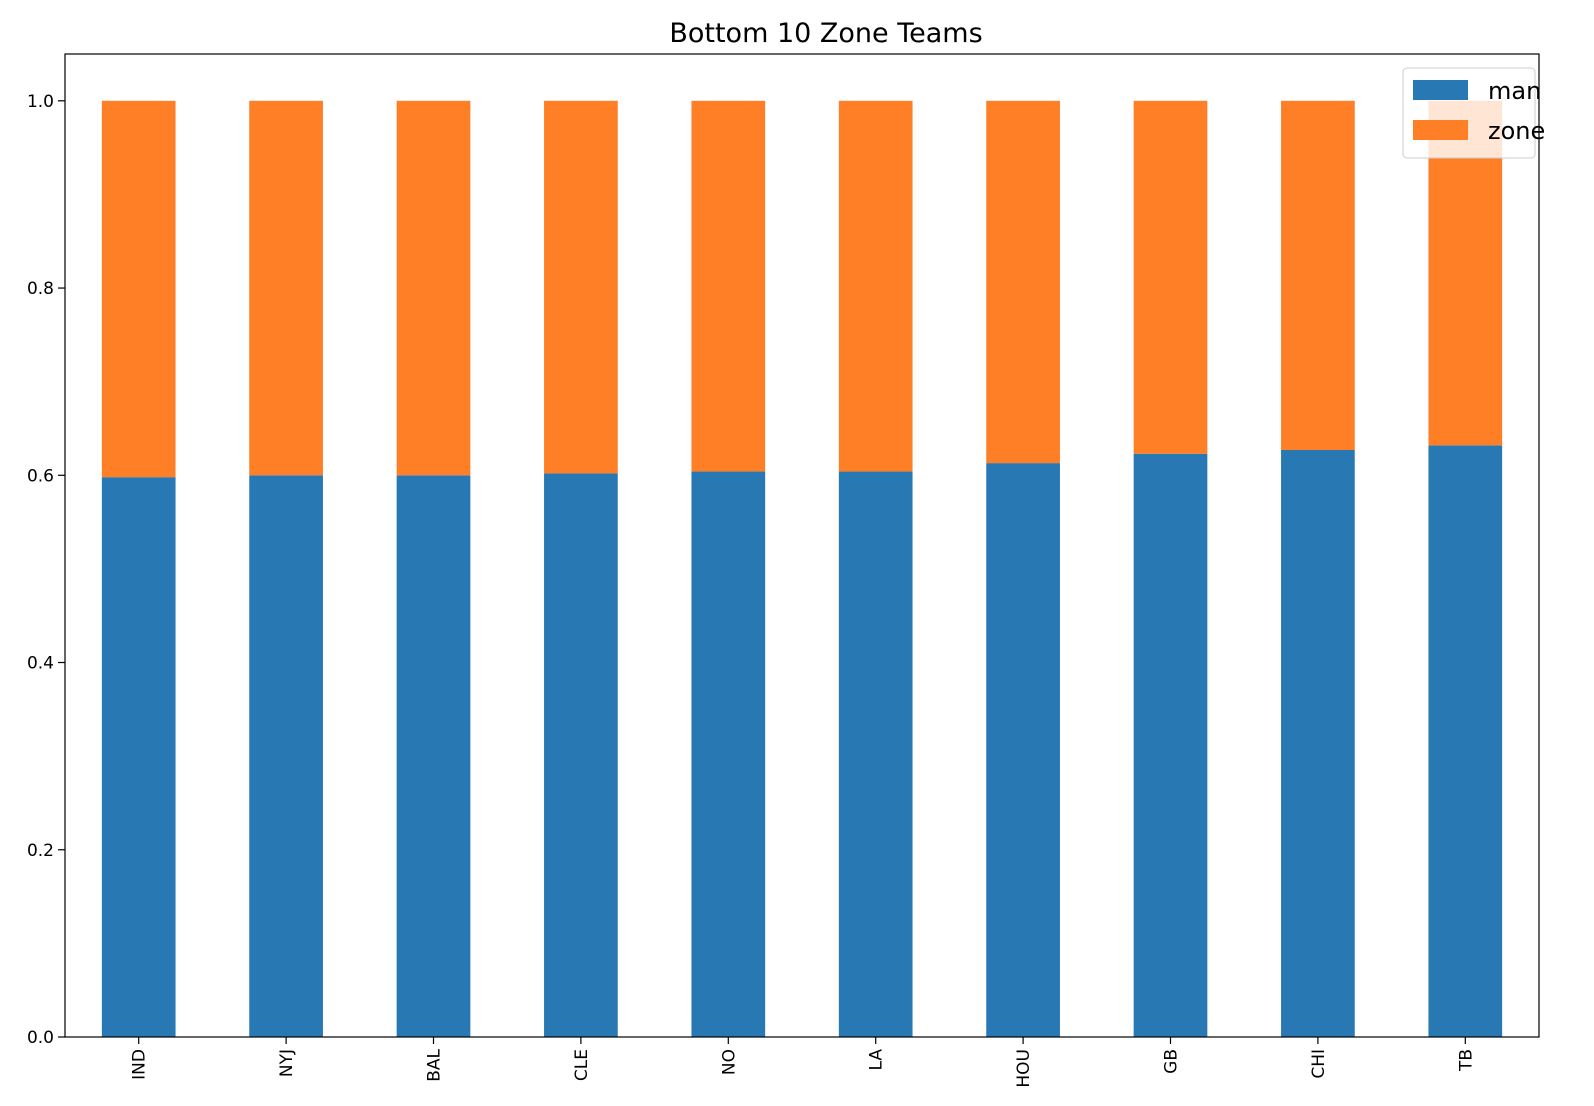 The height and width of the screenshot is (1106, 1594). What do you see at coordinates (728, 286) in the screenshot?
I see `bar-zone-no` at bounding box center [728, 286].